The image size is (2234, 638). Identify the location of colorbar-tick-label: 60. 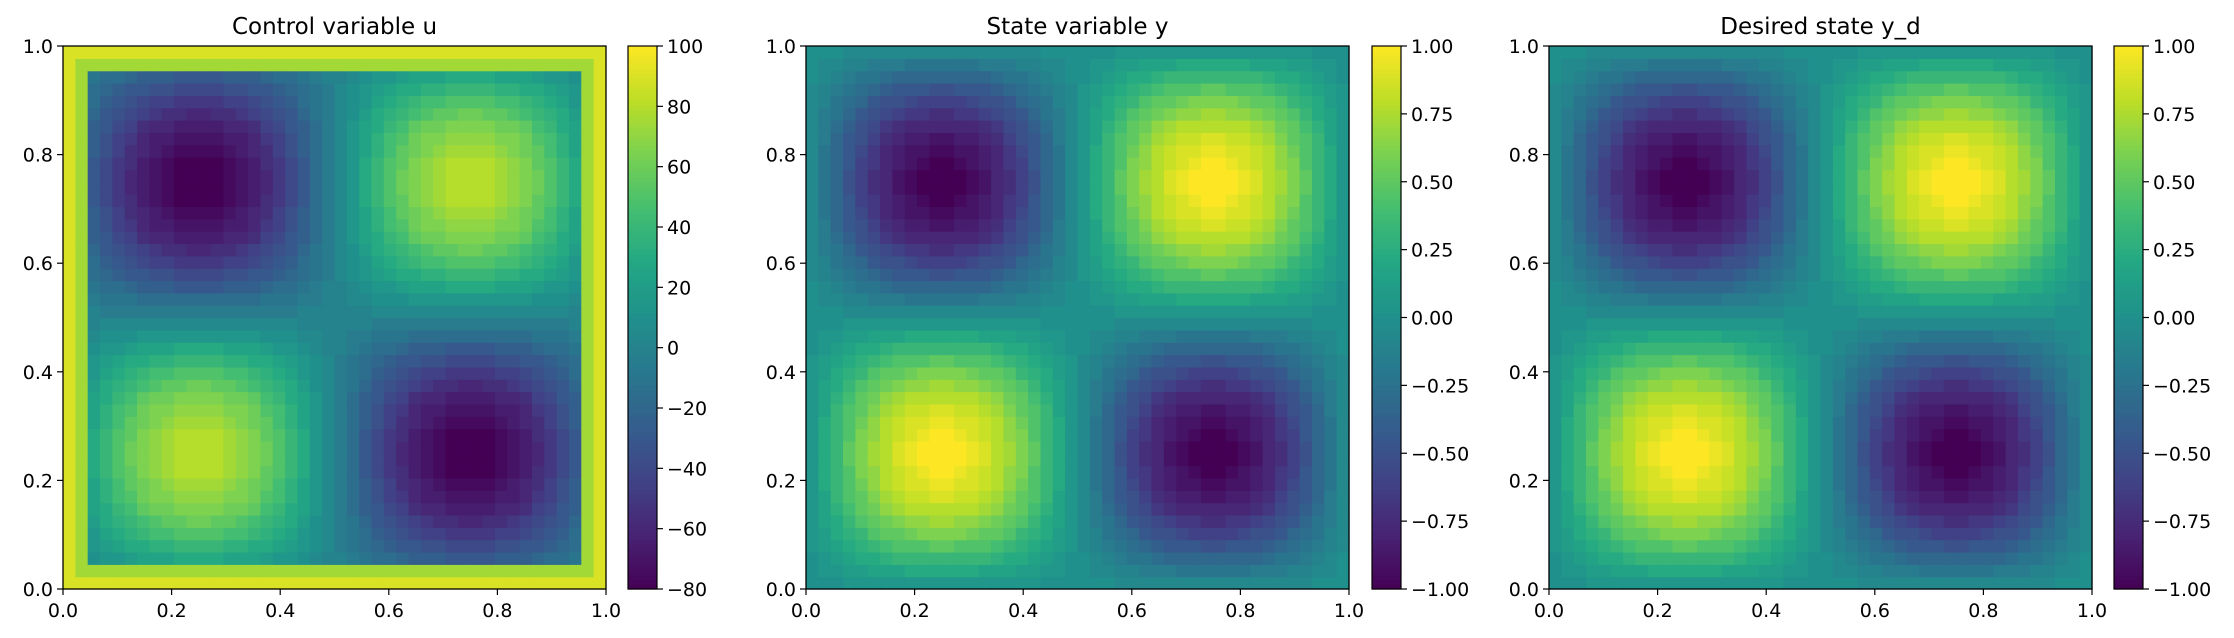
(679, 168).